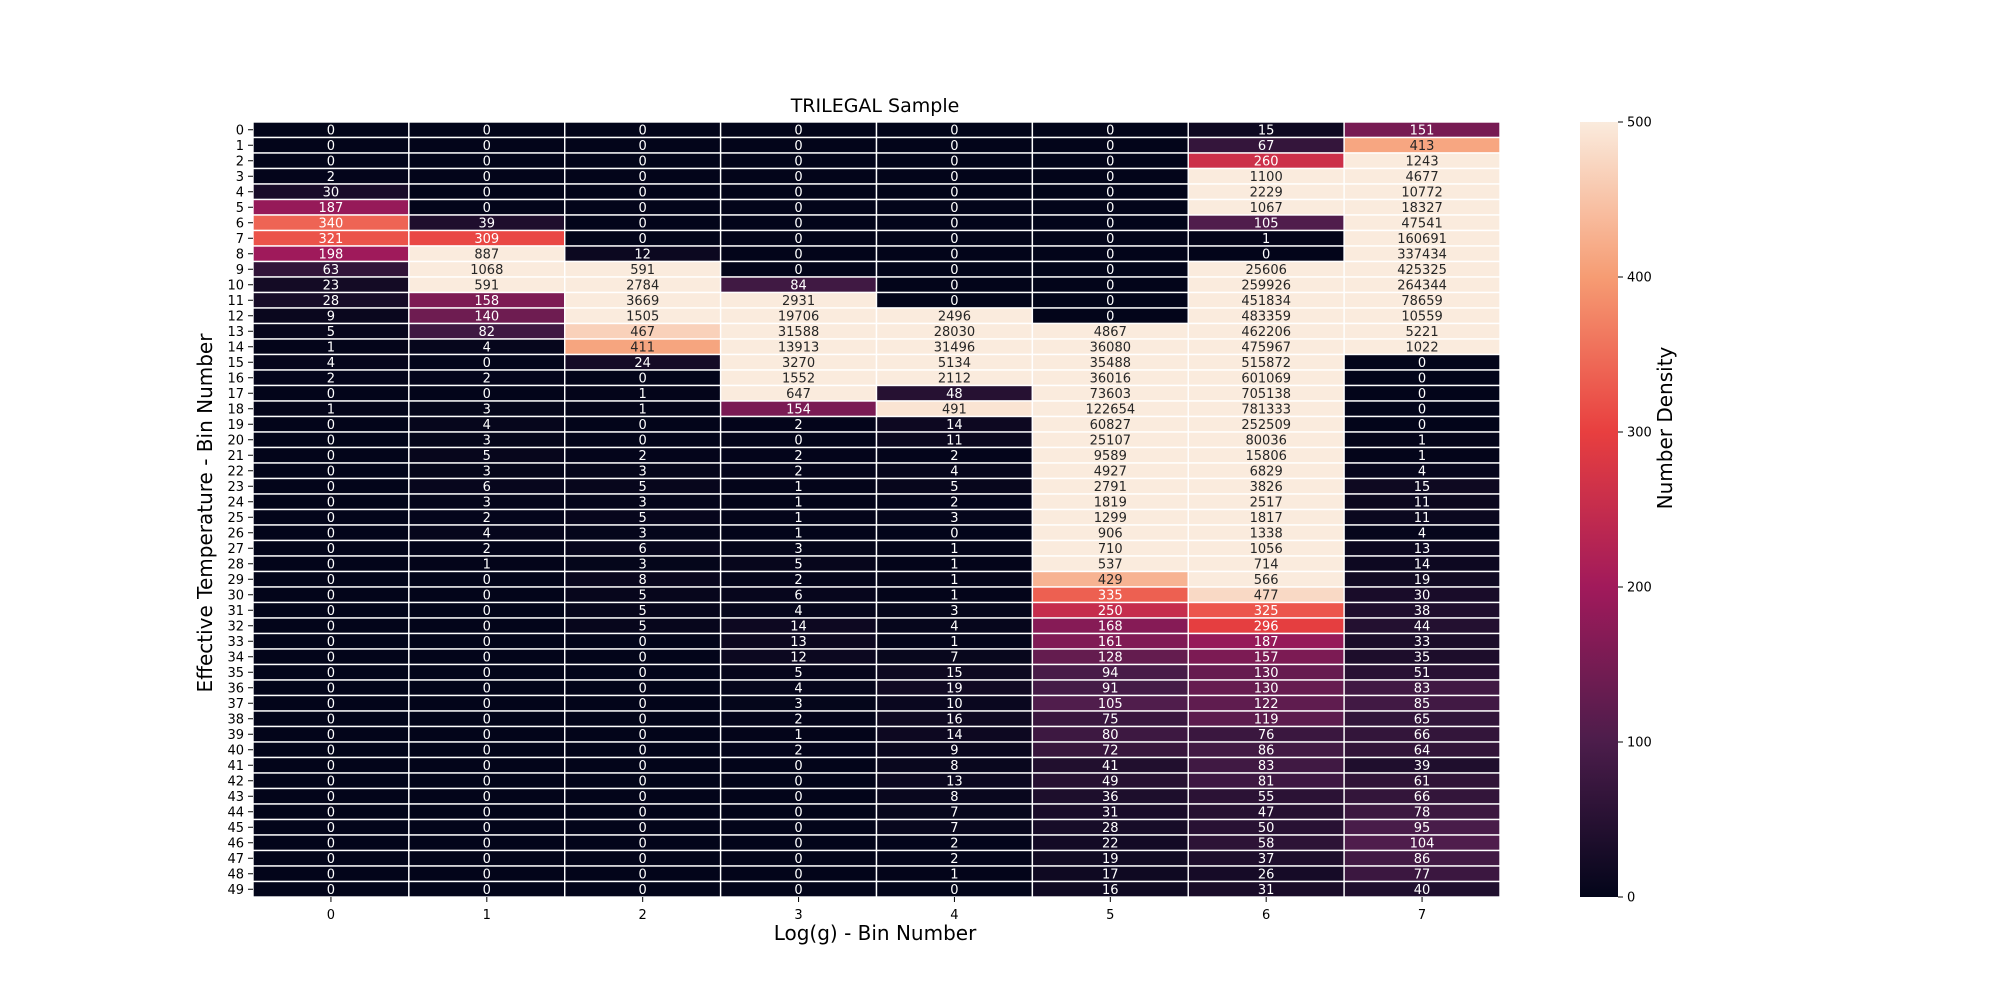 The width and height of the screenshot is (2000, 1000). Describe the element at coordinates (1110, 564) in the screenshot. I see `cell-value-label: 537` at that location.